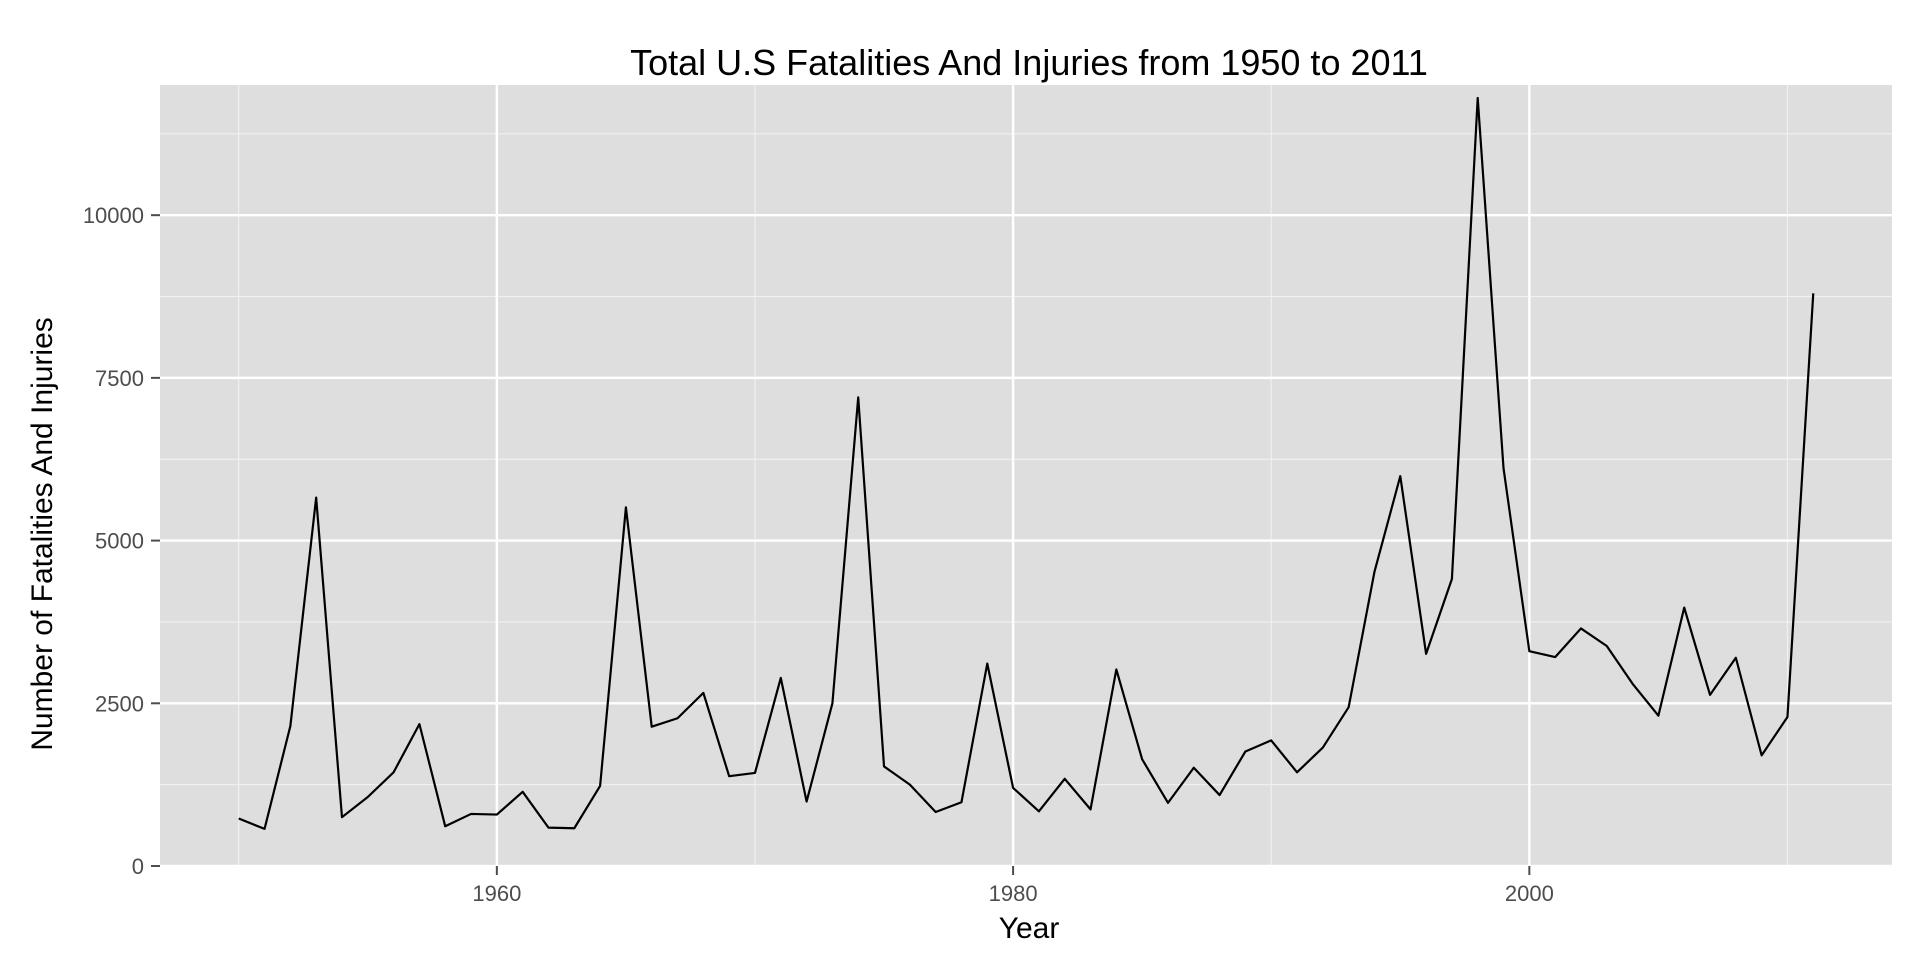 This screenshot has width=1920, height=960. What do you see at coordinates (138, 866) in the screenshot?
I see `y-tick-label: 0` at bounding box center [138, 866].